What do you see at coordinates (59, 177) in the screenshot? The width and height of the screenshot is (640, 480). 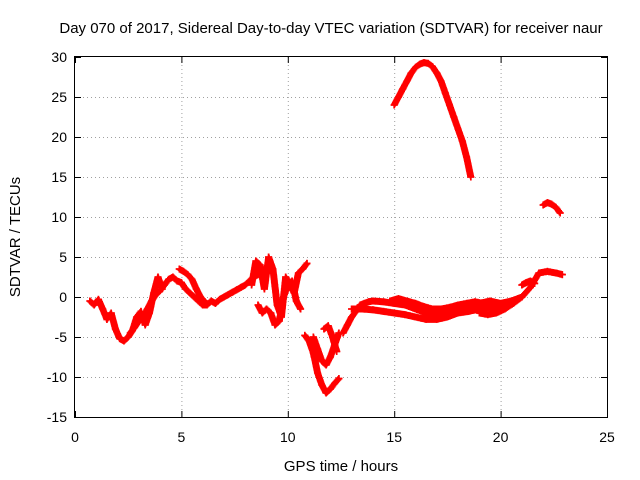 I see `y-tick-label: 15` at bounding box center [59, 177].